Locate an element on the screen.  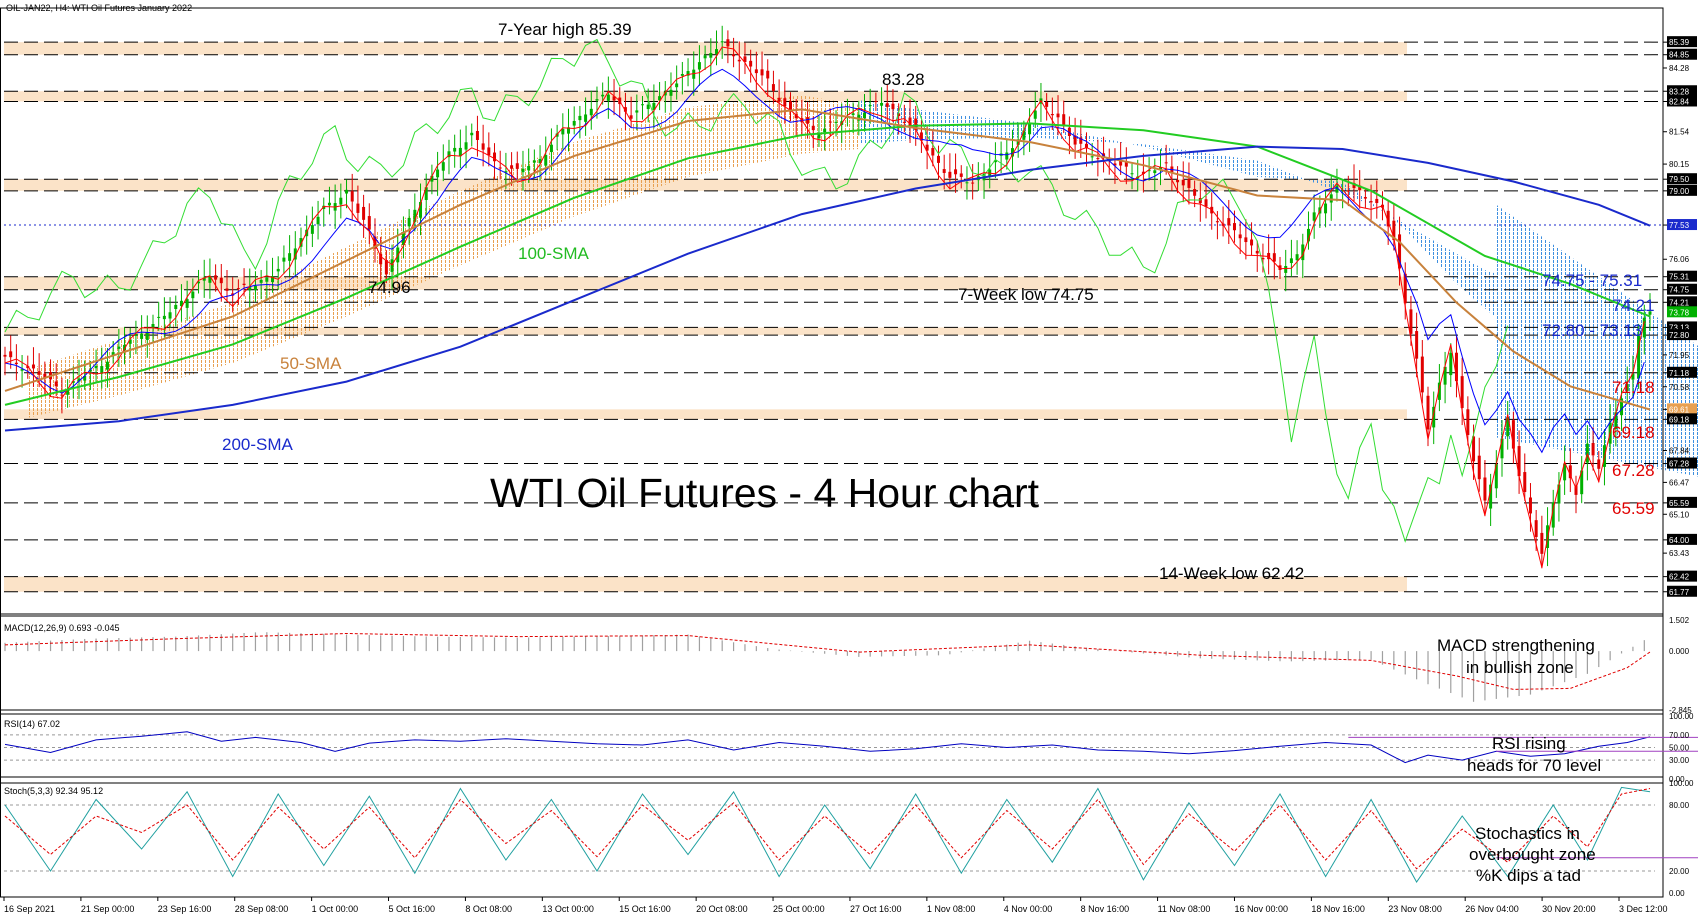
ytick-label-19: 69.61 is located at coordinates (1679, 409).